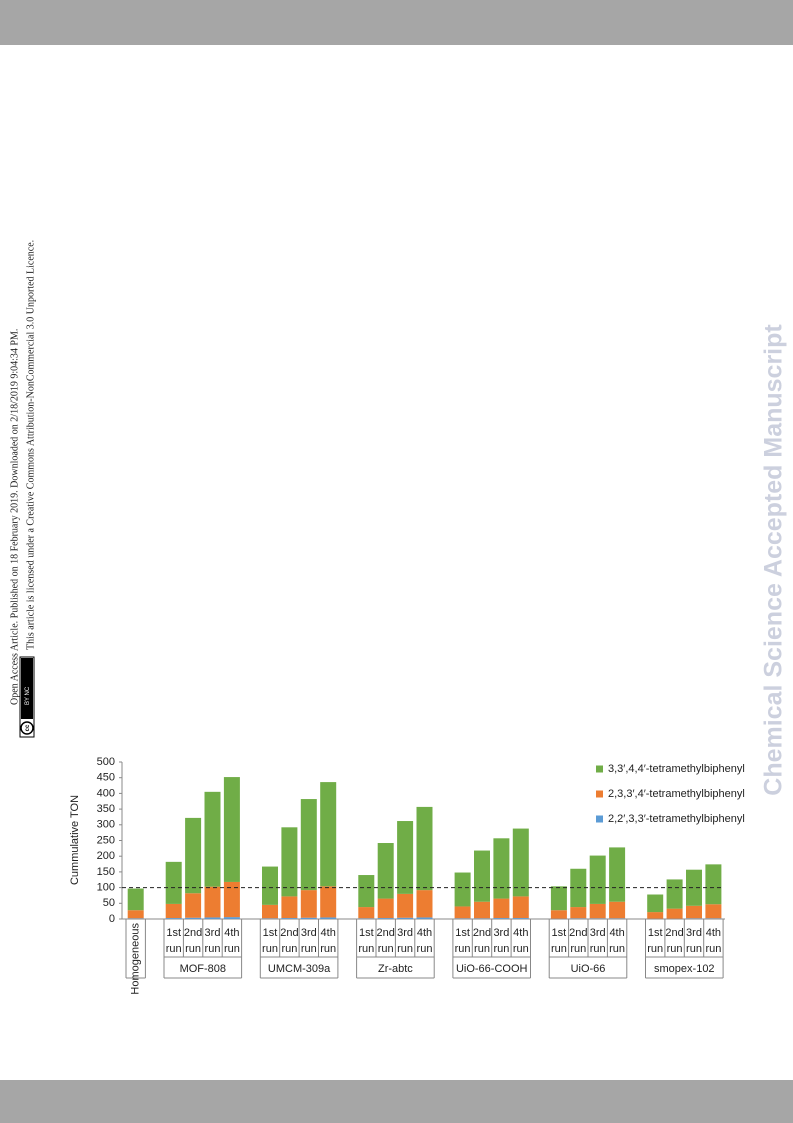  I want to click on group-label: Zr-abtc, so click(395, 969).